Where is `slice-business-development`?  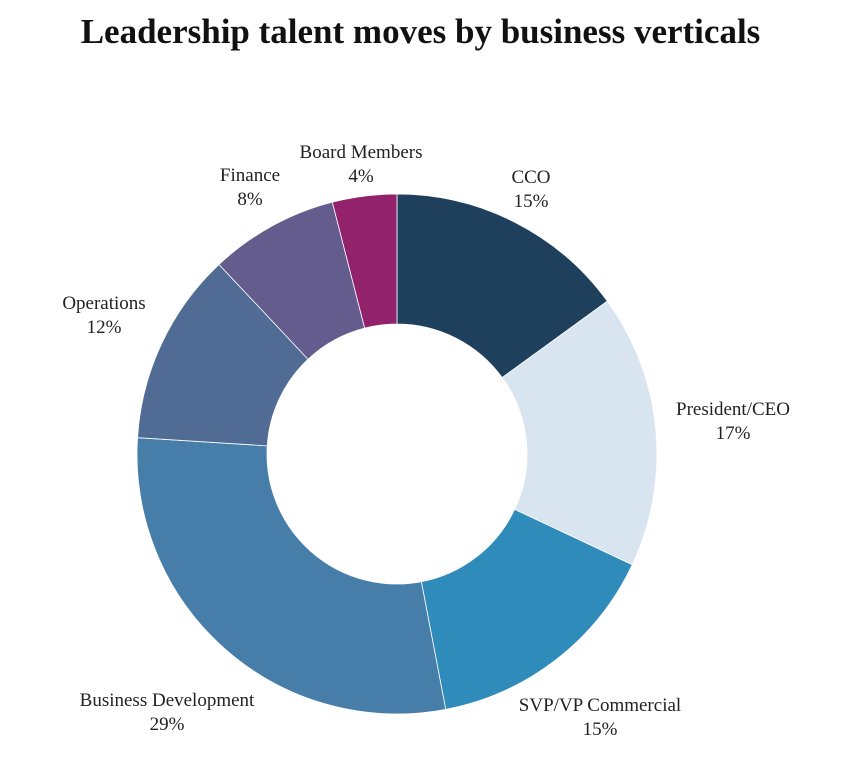
slice-business-development is located at coordinates (291, 576).